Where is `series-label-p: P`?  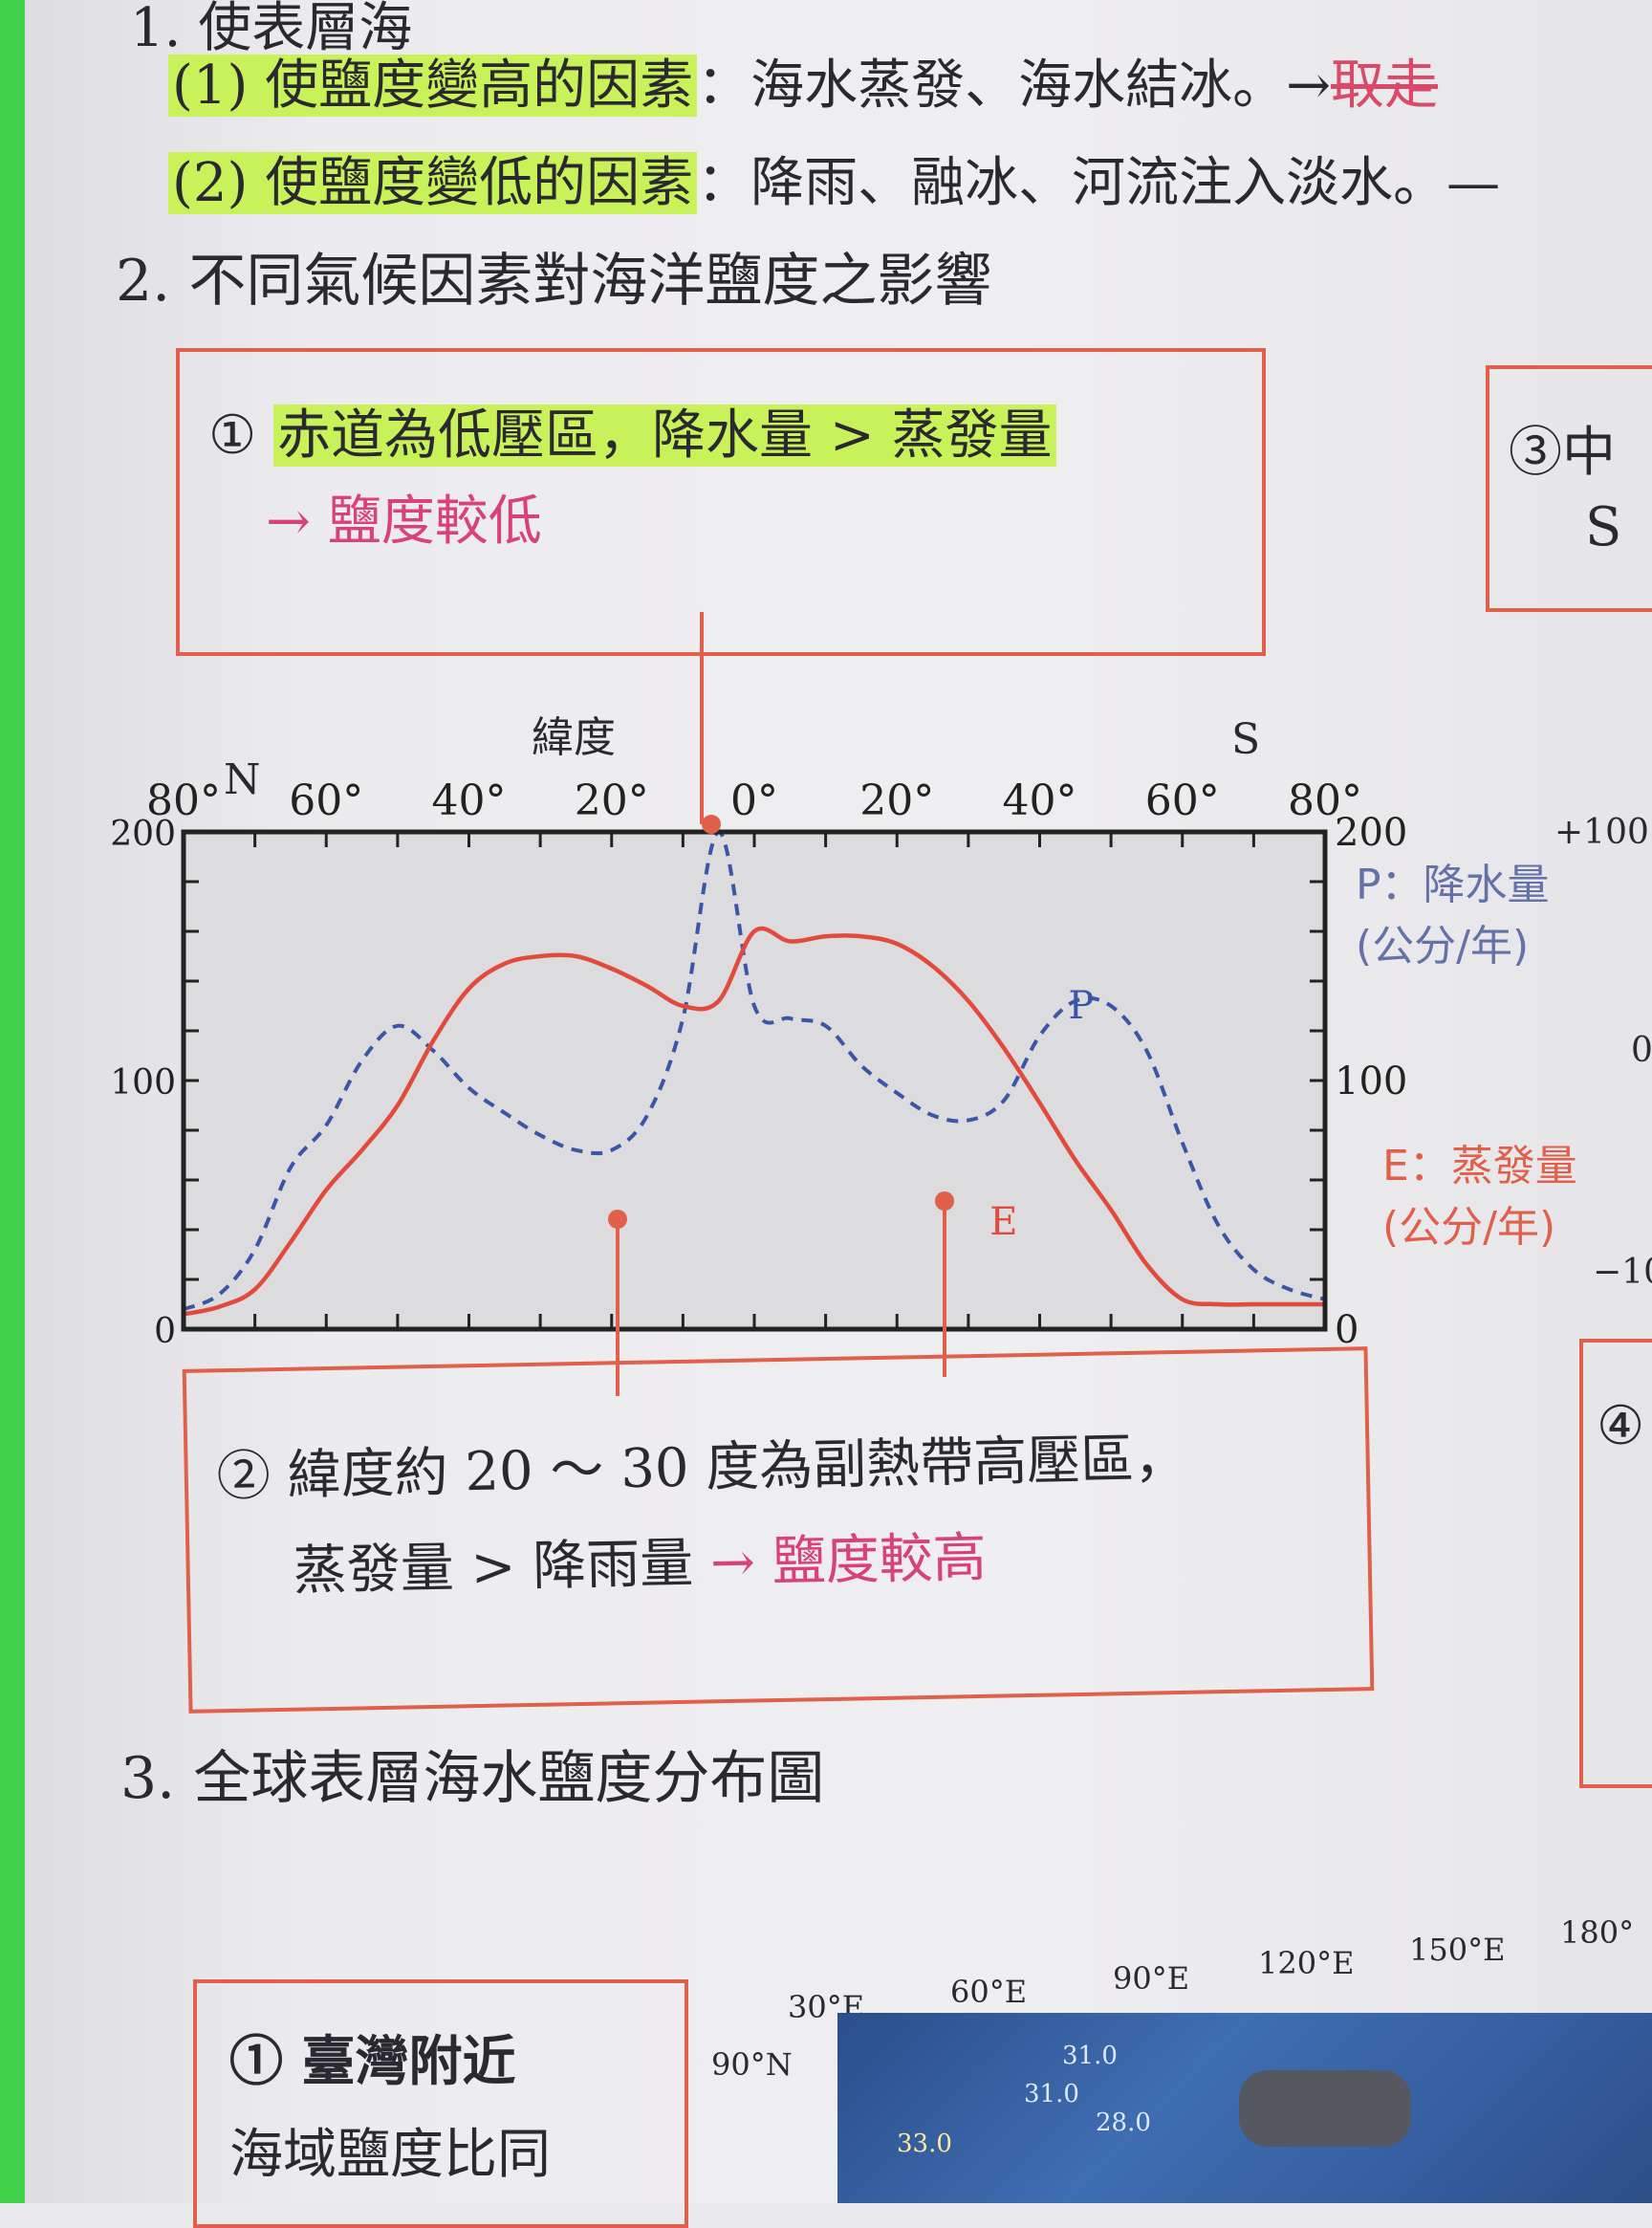 series-label-p: P is located at coordinates (1081, 1006).